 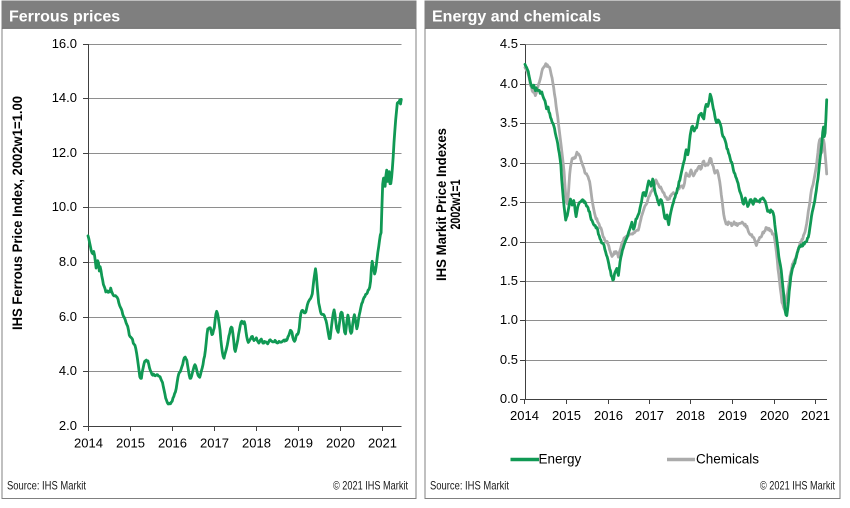 I want to click on svg-text: Ferrous prices, so click(x=64, y=17).